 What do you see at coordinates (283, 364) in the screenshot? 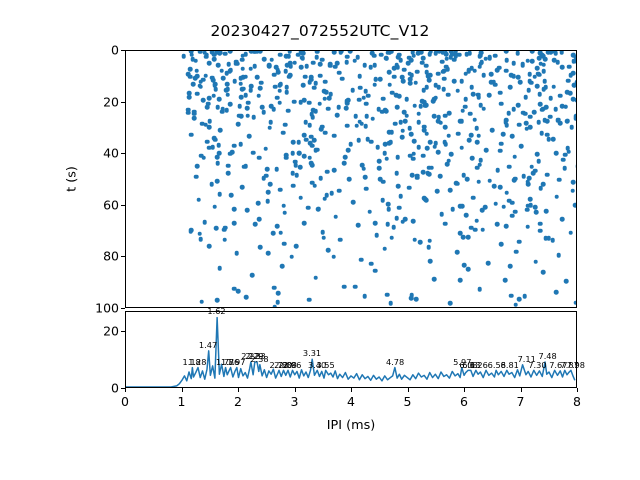
I see `histogram-peak-label: 2.80` at bounding box center [283, 364].